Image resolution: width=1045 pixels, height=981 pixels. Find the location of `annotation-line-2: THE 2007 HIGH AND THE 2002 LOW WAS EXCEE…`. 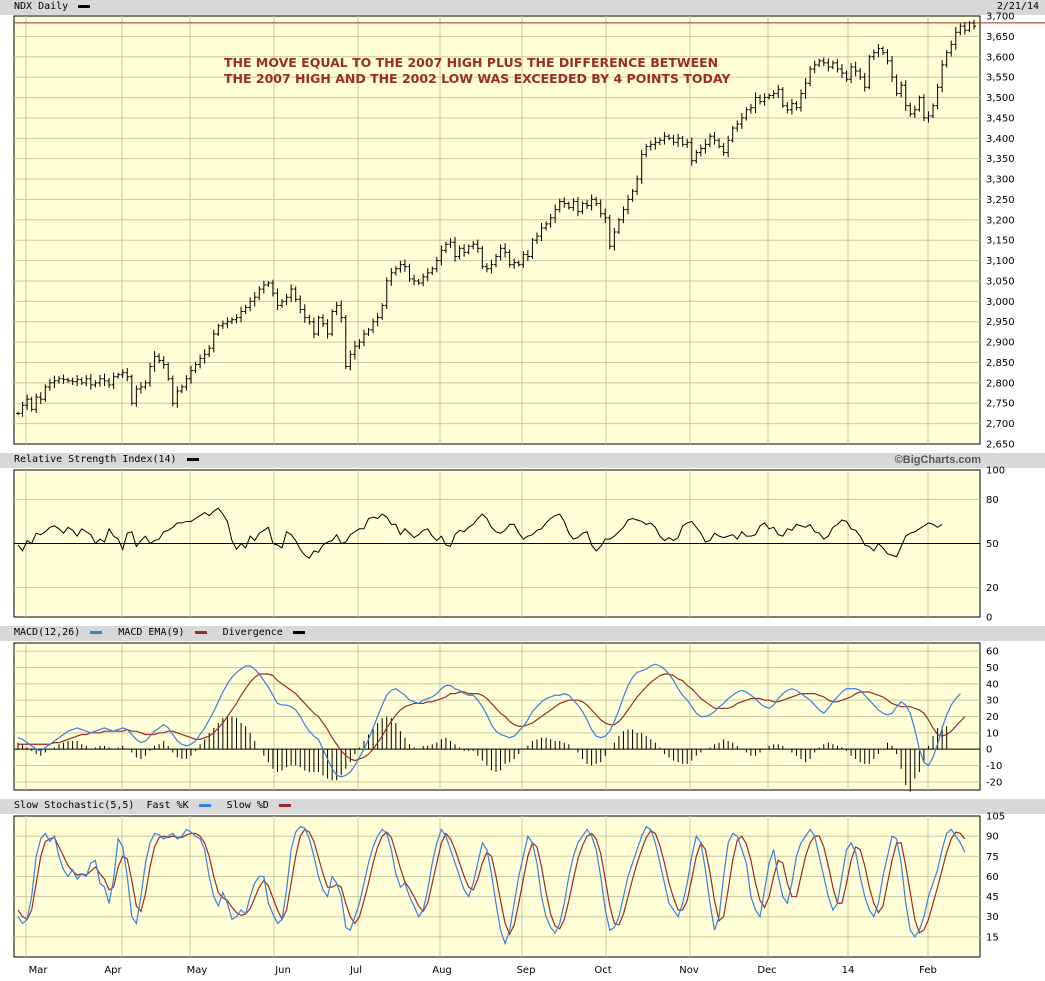

annotation-line-2: THE 2007 HIGH AND THE 2002 LOW WAS EXCEE… is located at coordinates (477, 78).